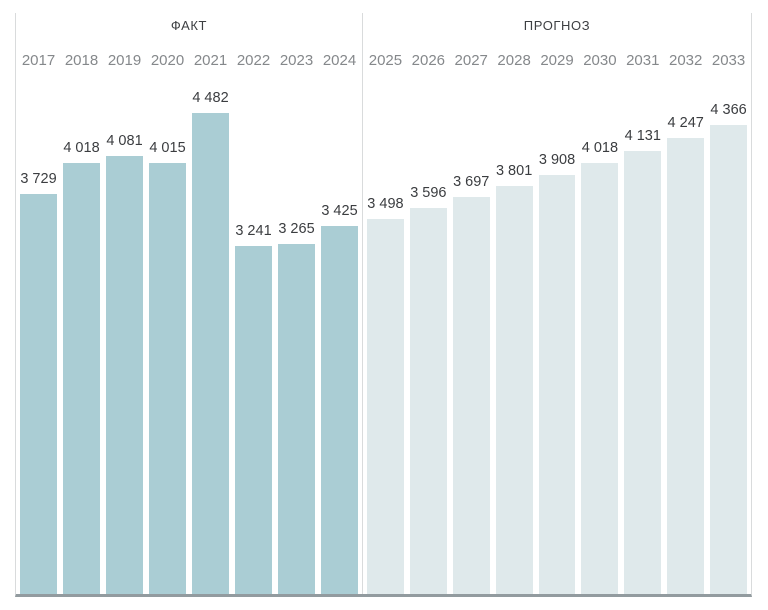 This screenshot has height=610, width=768. I want to click on bar-column-2032: 2032 4 247, so click(686, 316).